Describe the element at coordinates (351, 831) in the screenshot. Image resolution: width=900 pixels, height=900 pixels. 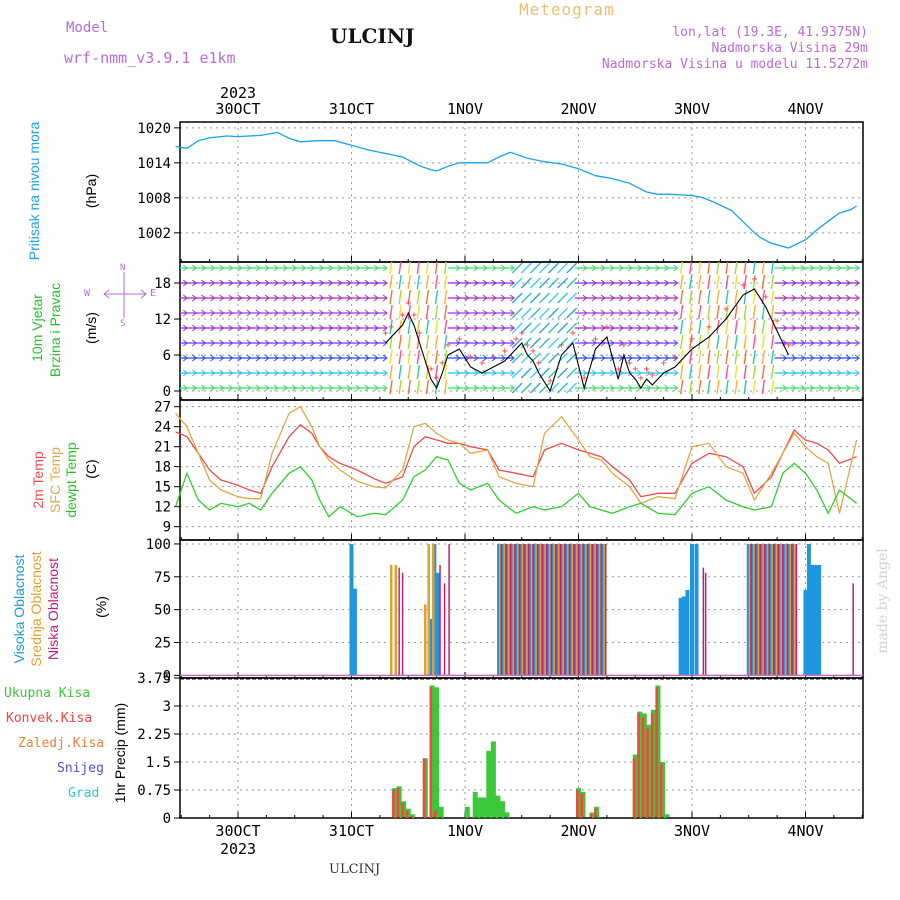
I see `bottom-day-label: 31OCT` at that location.